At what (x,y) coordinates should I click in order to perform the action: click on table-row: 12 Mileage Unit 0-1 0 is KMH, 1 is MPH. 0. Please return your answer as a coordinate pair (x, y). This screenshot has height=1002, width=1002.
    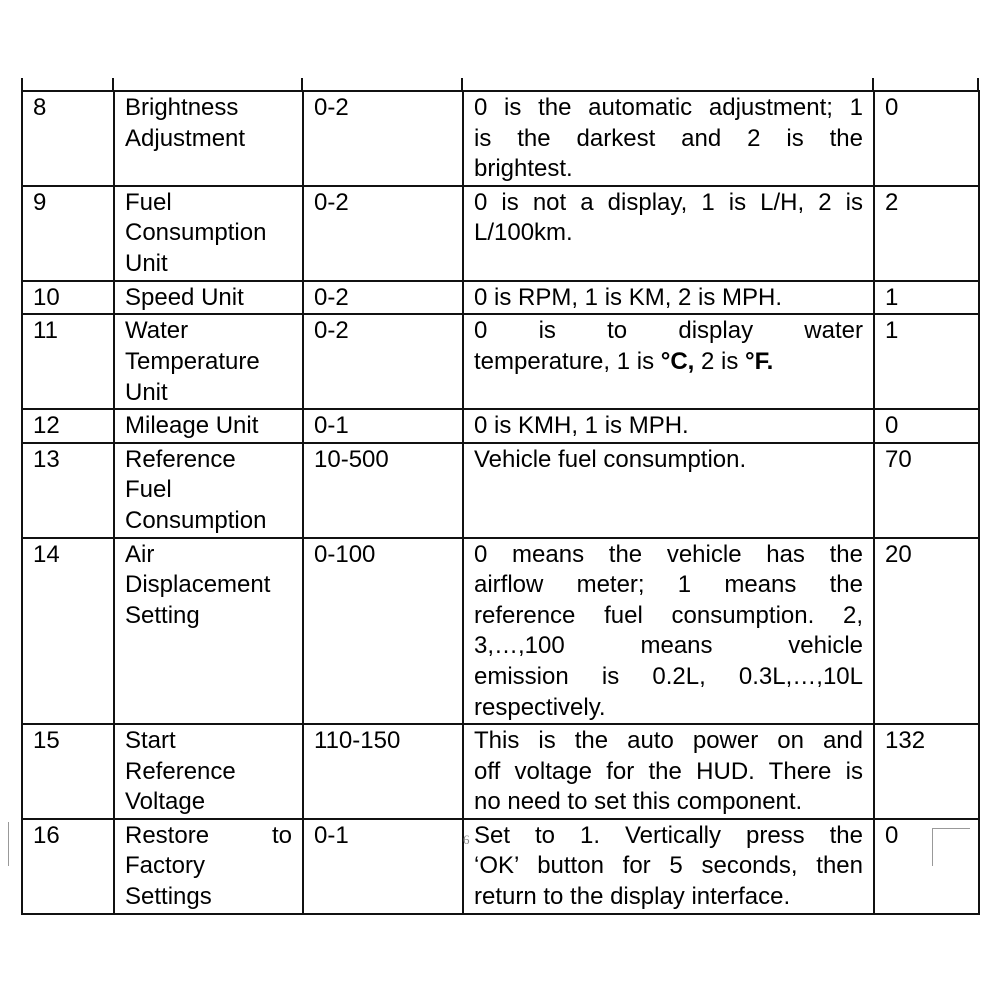
    Looking at the image, I should click on (500, 426).